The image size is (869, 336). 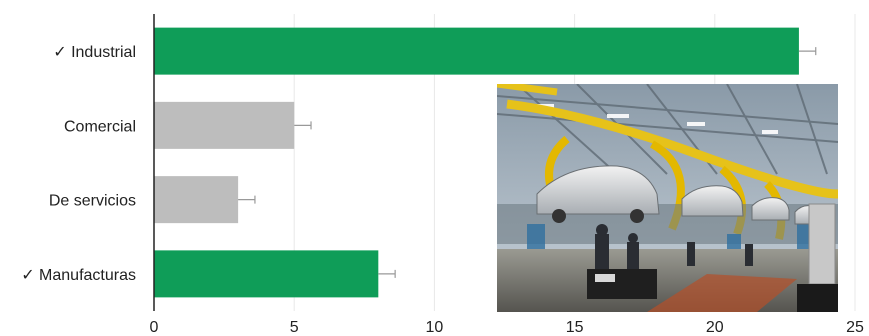 I want to click on category-label: Comercial, so click(x=100, y=126).